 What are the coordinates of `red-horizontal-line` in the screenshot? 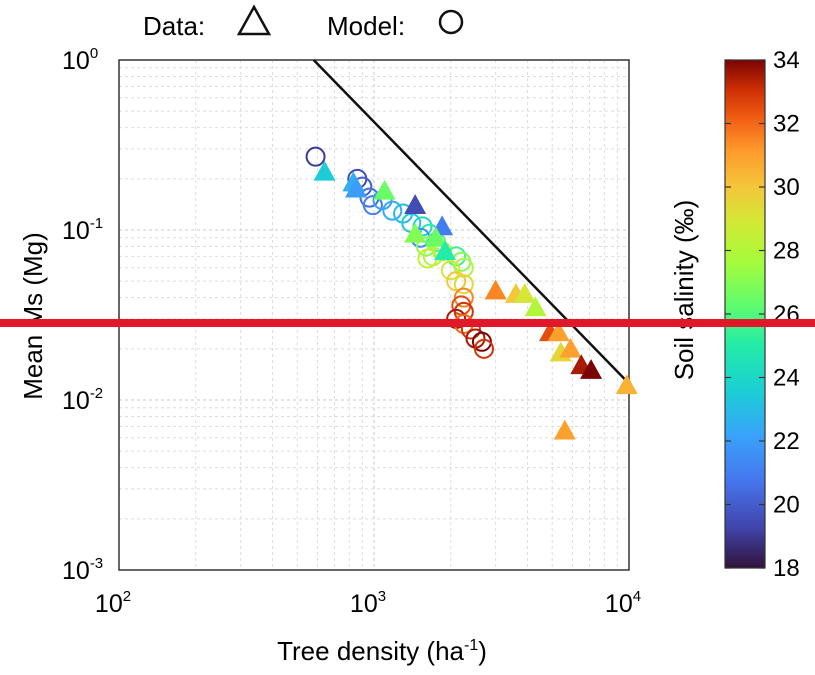 It's located at (407, 323).